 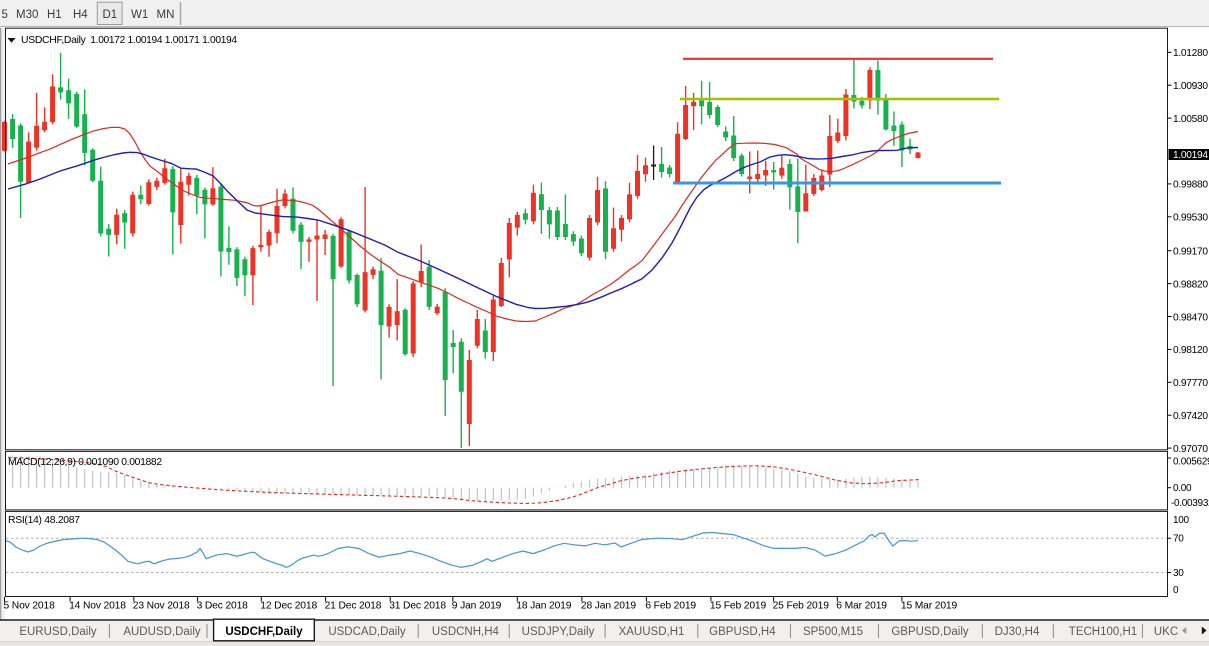 I want to click on svg-text: GBPUSD,Daily, so click(x=930, y=632).